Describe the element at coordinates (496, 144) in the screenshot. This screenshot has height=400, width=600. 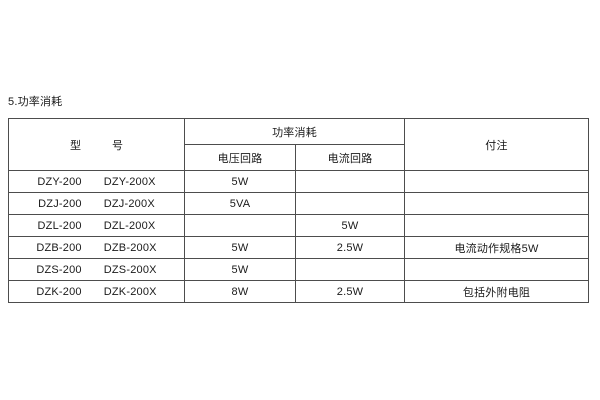
I see `column-header-note: 付注` at that location.